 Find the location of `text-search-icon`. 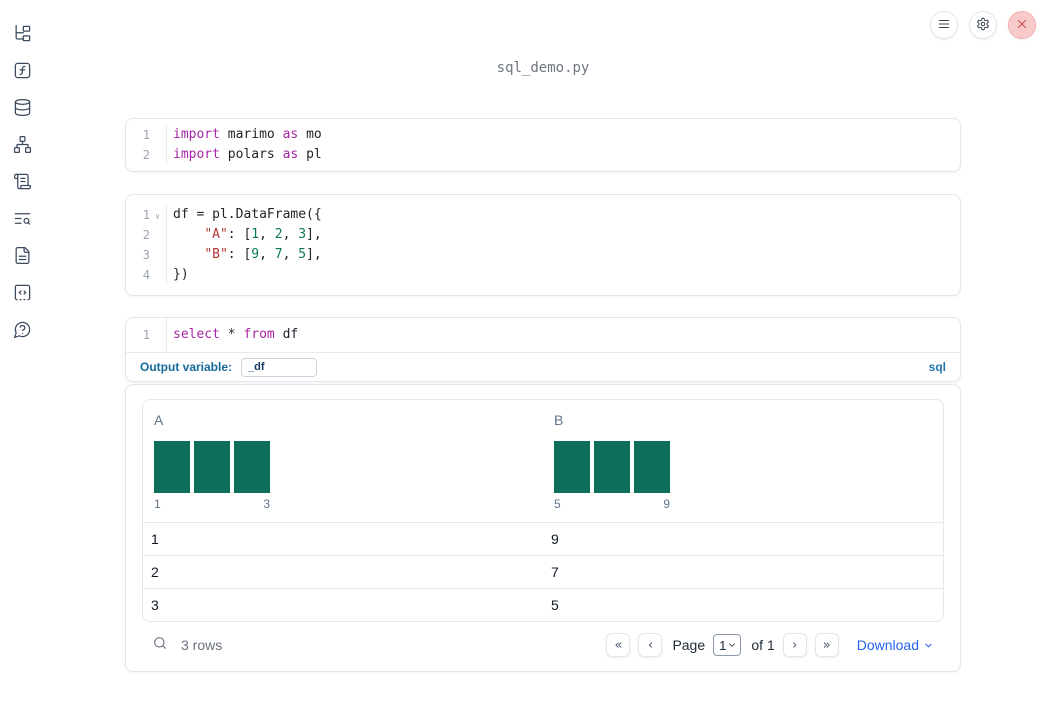

text-search-icon is located at coordinates (22, 220).